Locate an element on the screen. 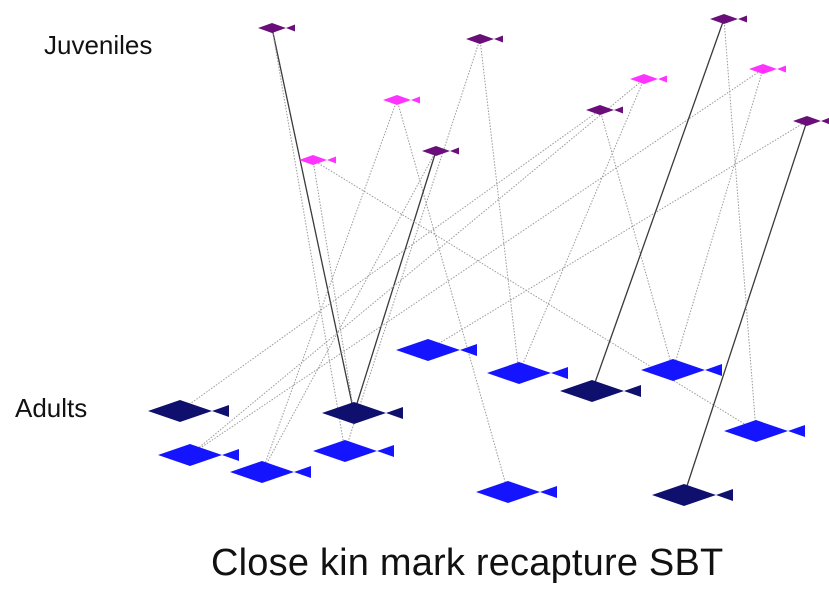 This screenshot has height=589, width=829. kin-link-j4-a6 is located at coordinates (395, 282).